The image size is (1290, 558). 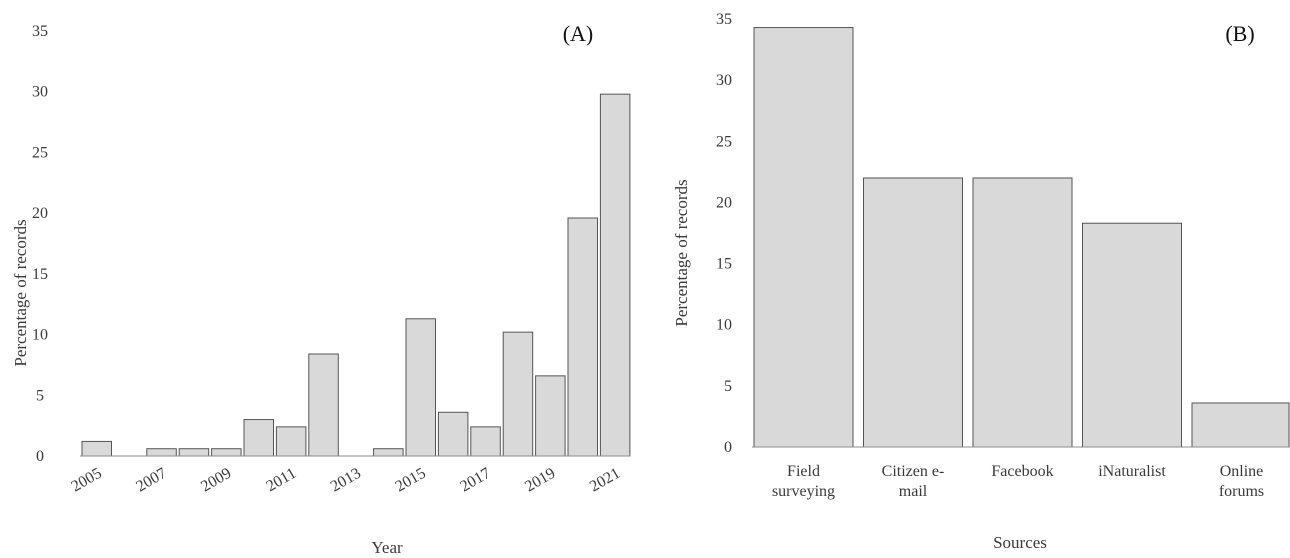 What do you see at coordinates (40, 395) in the screenshot?
I see `panel-a-y-tick-label: 5` at bounding box center [40, 395].